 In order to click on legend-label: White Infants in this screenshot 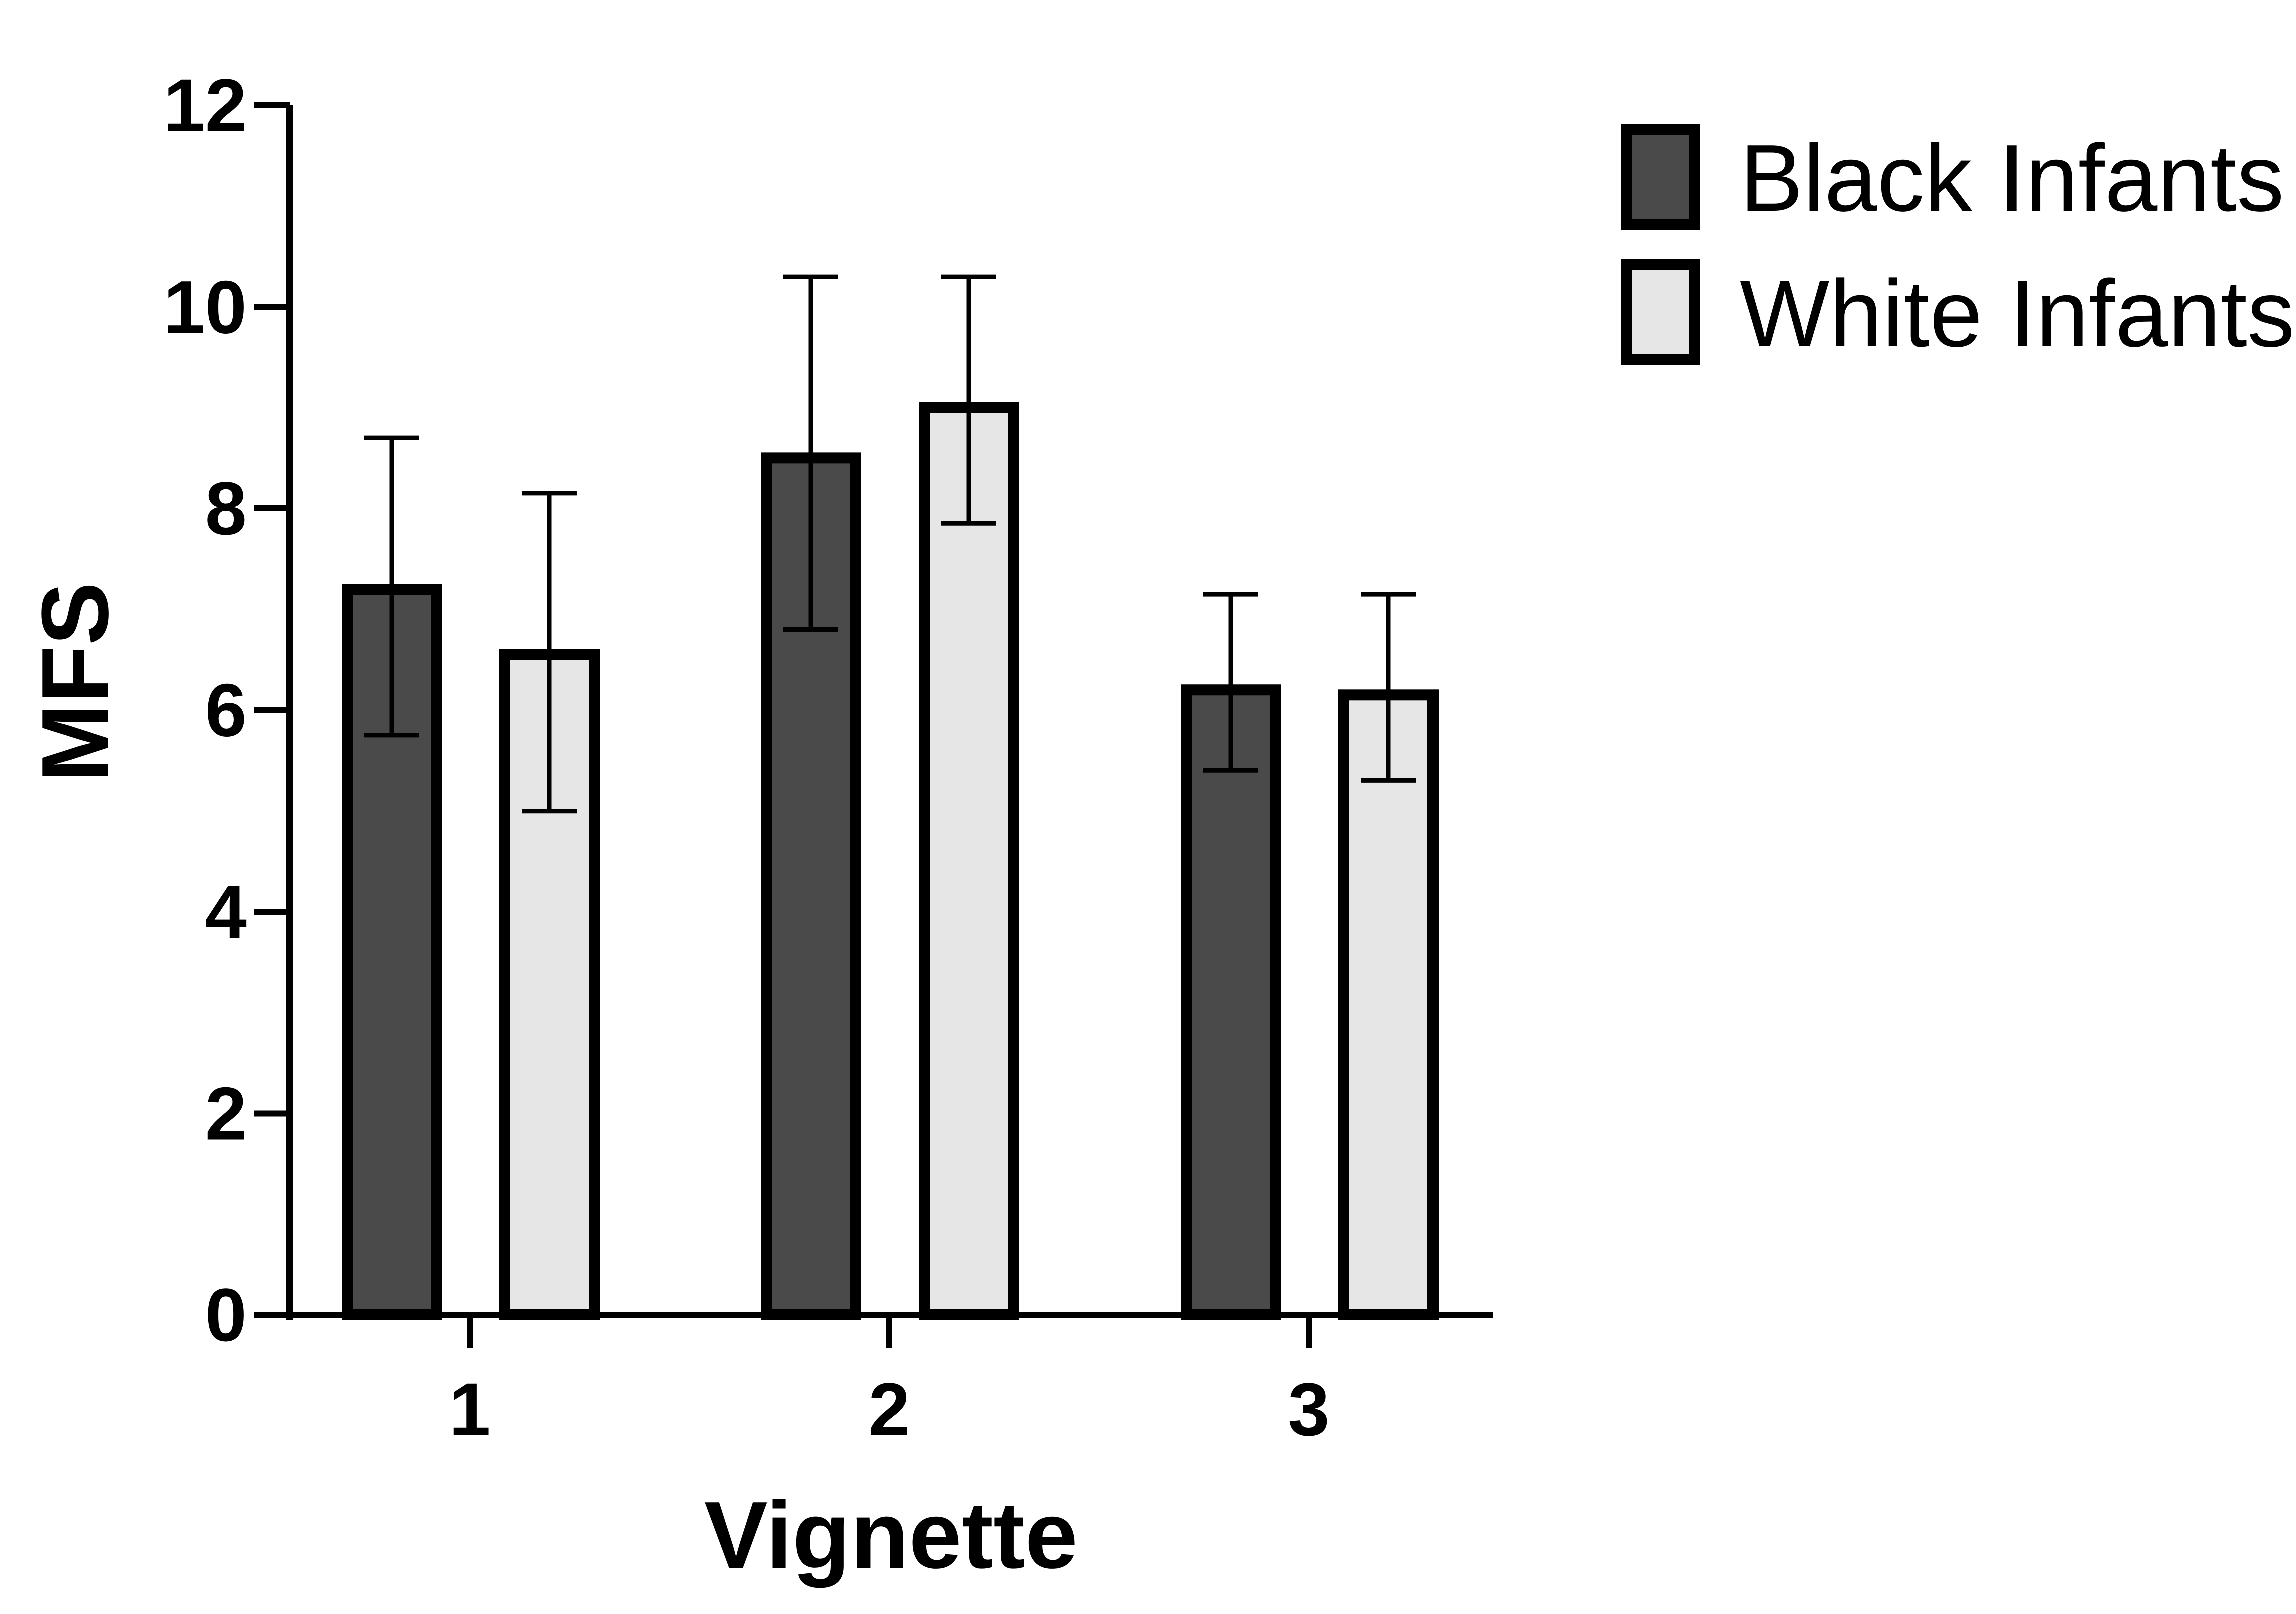, I will do `click(2017, 313)`.